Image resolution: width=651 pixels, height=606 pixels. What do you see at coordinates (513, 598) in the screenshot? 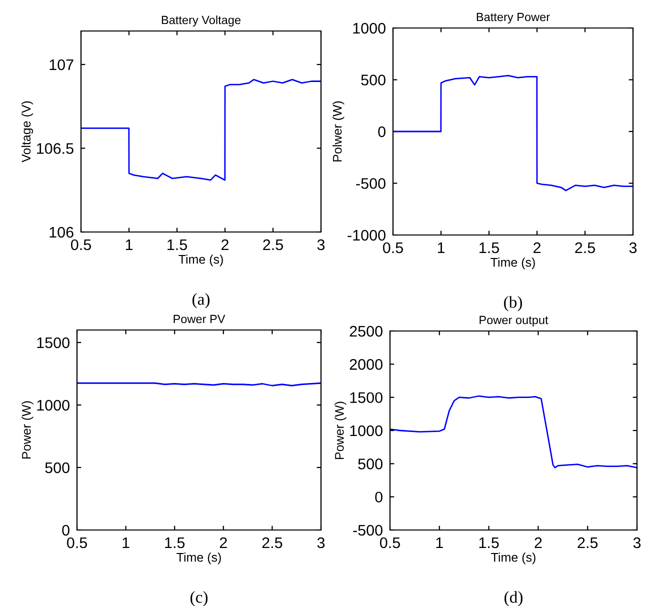
I see `text: (d)` at bounding box center [513, 598].